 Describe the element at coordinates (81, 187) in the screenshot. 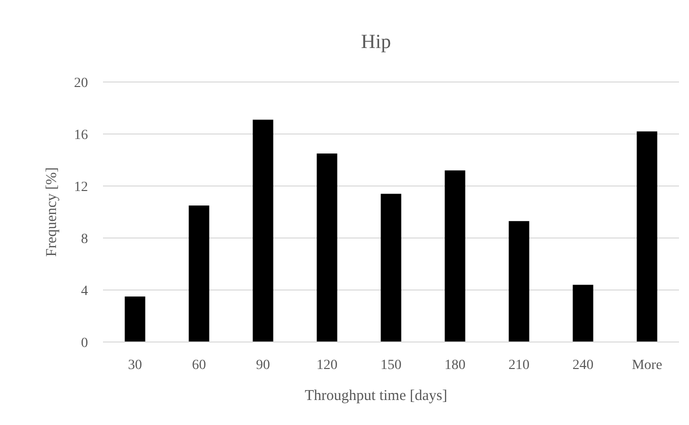

I see `y-tick-label: 12` at that location.